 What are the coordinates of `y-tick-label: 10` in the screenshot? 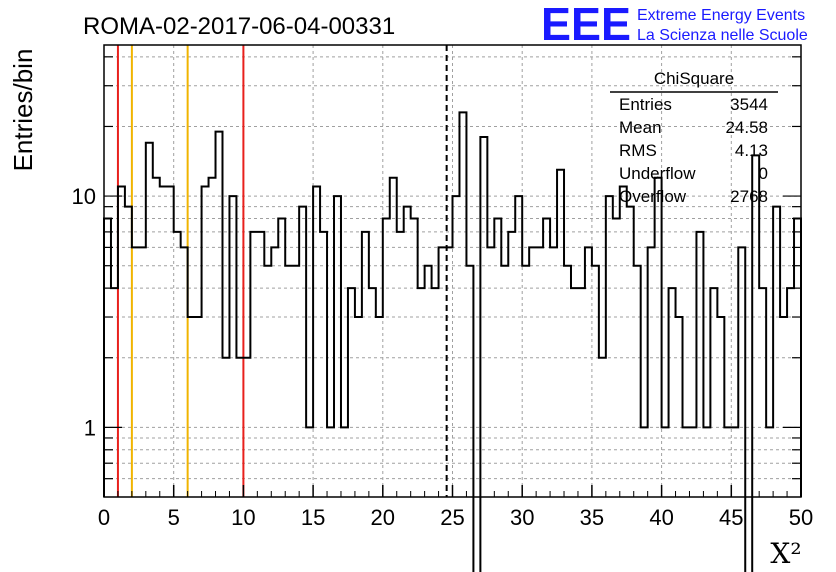 It's located at (84, 196).